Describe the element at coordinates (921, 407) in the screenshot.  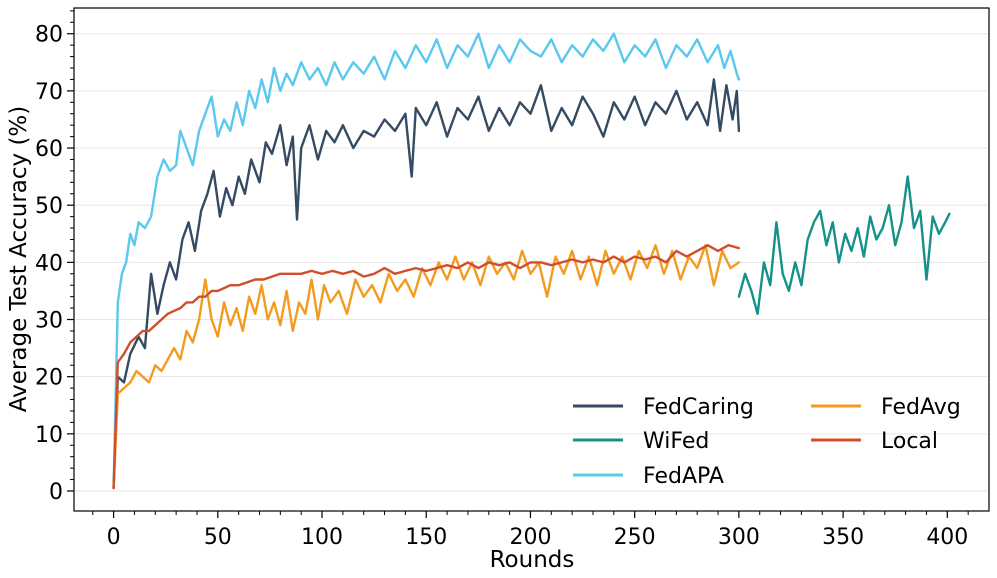
I see `legend-label-fedavg: FedAvg` at that location.